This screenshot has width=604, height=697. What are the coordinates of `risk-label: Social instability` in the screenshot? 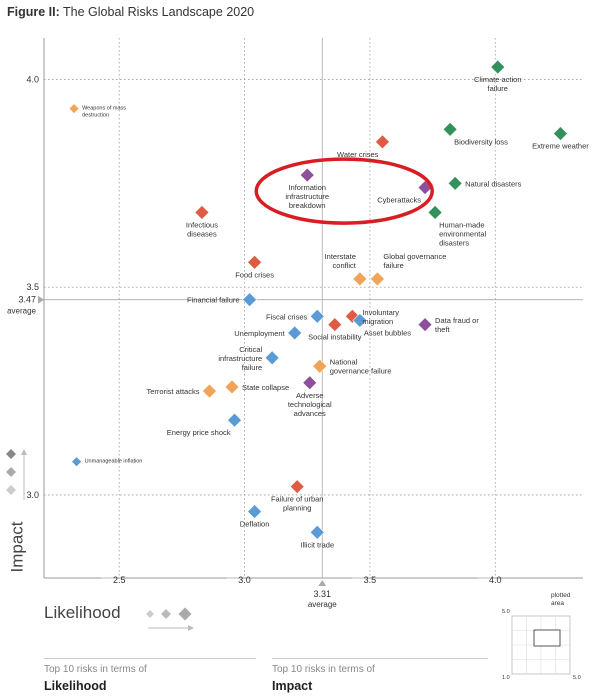 It's located at (335, 337).